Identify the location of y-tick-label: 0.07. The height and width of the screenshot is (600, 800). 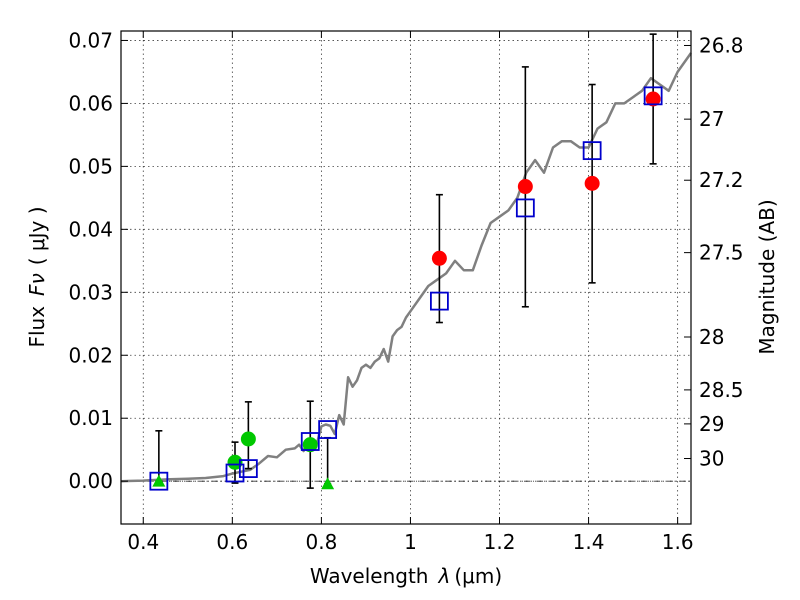
(90, 40).